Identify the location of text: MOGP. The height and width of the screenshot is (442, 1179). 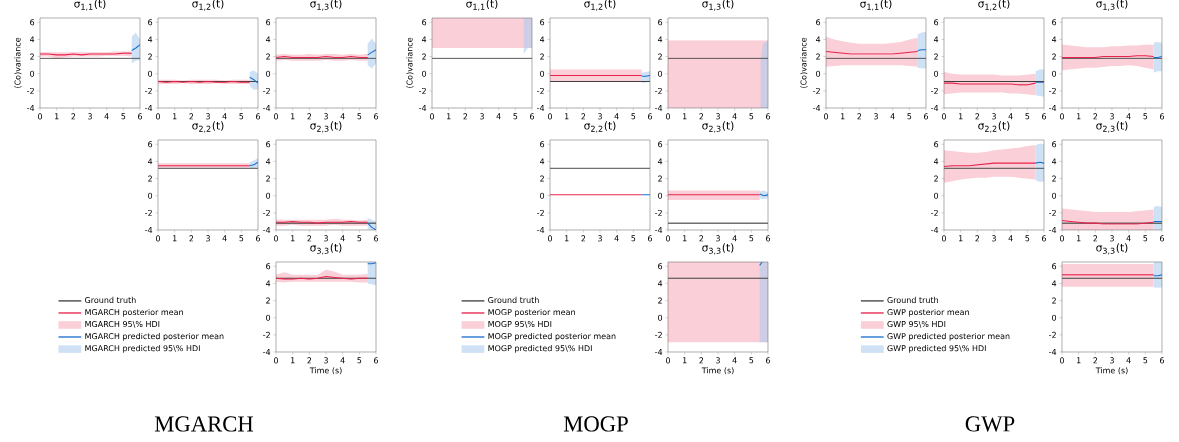
(595, 424).